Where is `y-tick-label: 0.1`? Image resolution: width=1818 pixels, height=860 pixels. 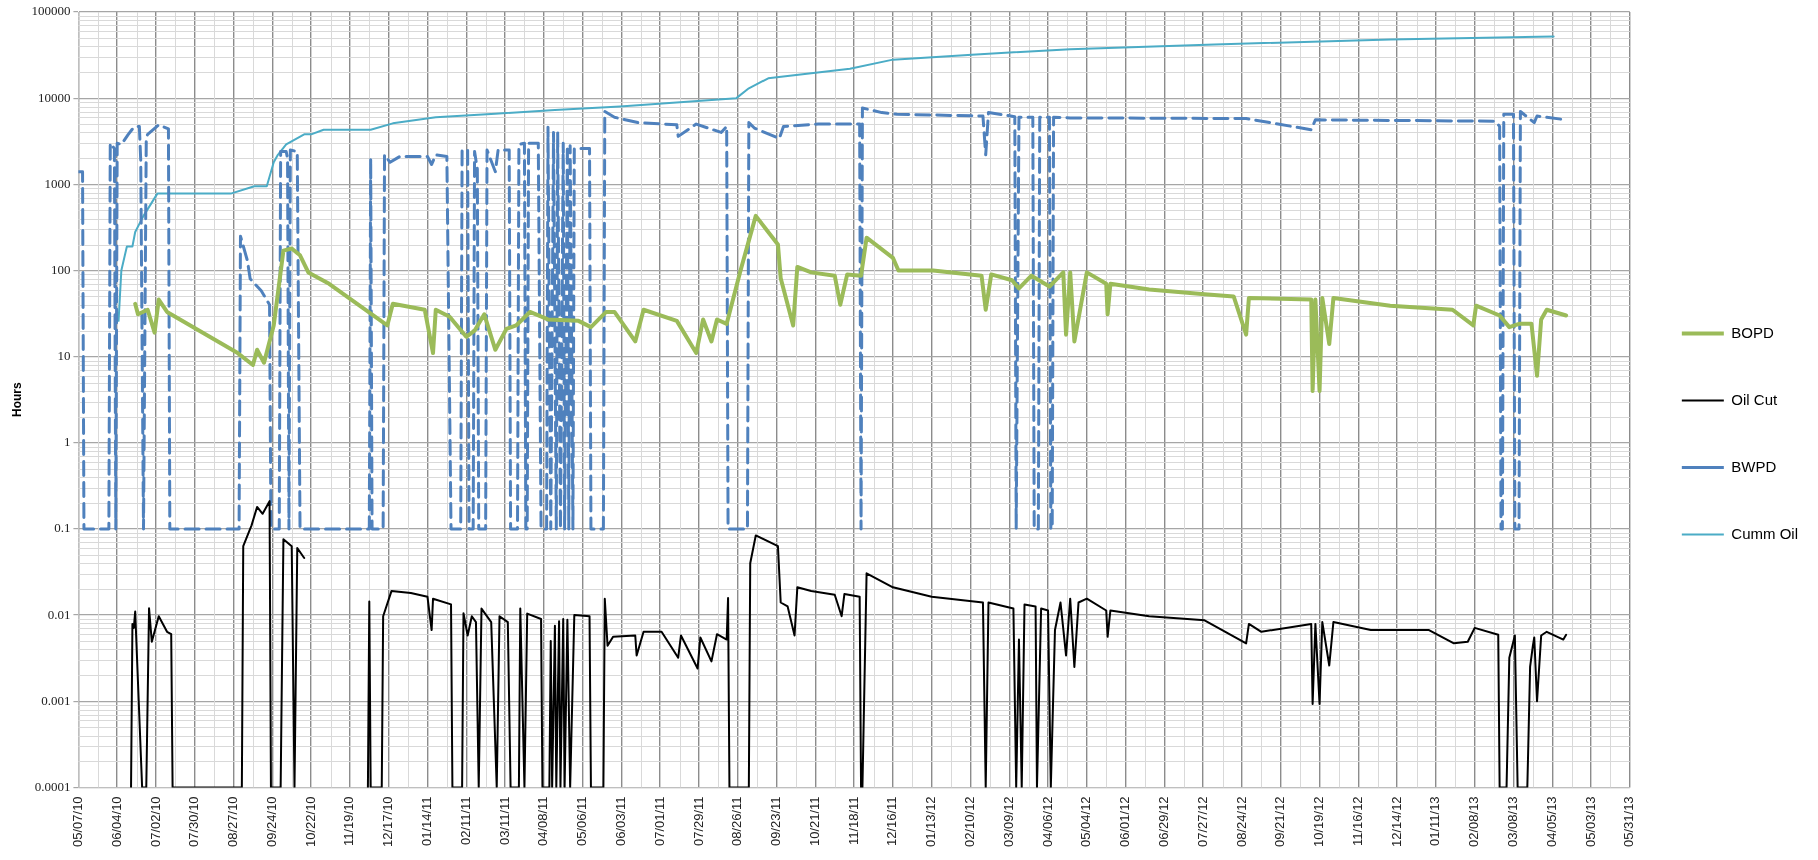
y-tick-label: 0.1 is located at coordinates (62, 528).